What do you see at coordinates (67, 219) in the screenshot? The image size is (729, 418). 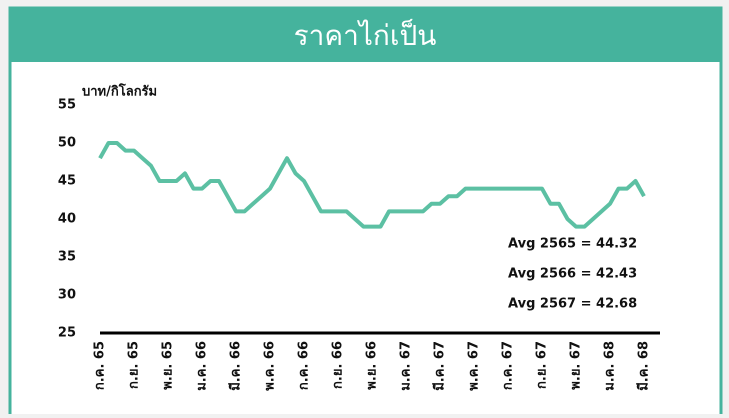 I see `y-tick-label: 40` at bounding box center [67, 219].